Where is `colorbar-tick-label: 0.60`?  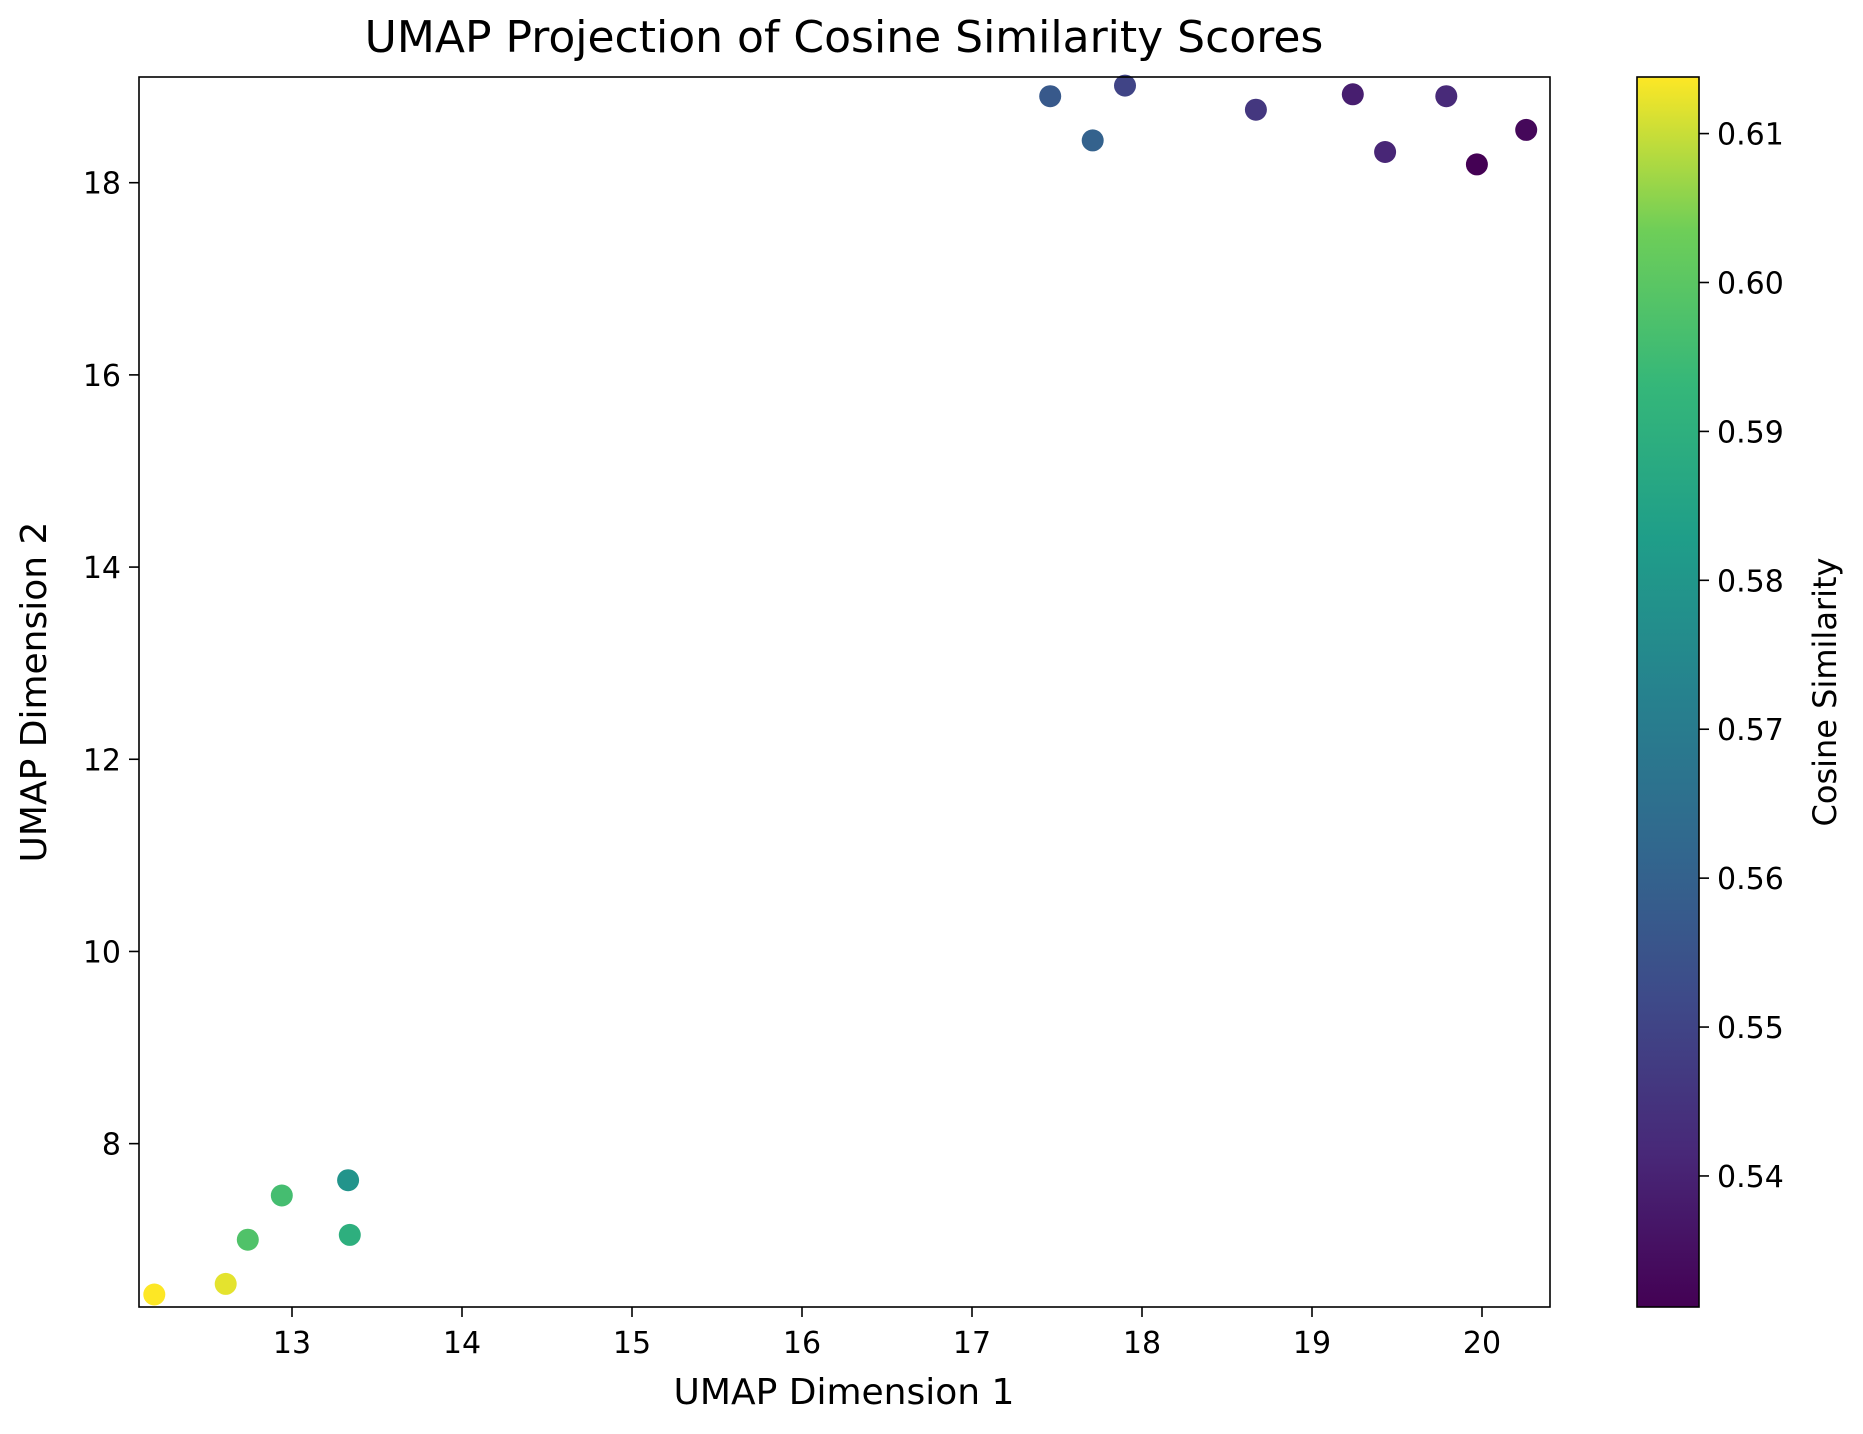 colorbar-tick-label: 0.60 is located at coordinates (1750, 283).